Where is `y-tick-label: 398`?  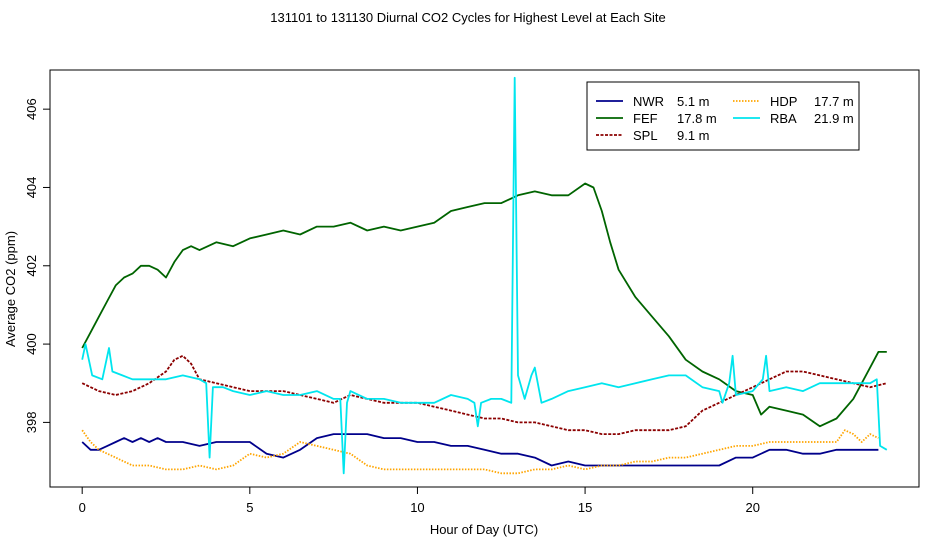 y-tick-label: 398 is located at coordinates (31, 423).